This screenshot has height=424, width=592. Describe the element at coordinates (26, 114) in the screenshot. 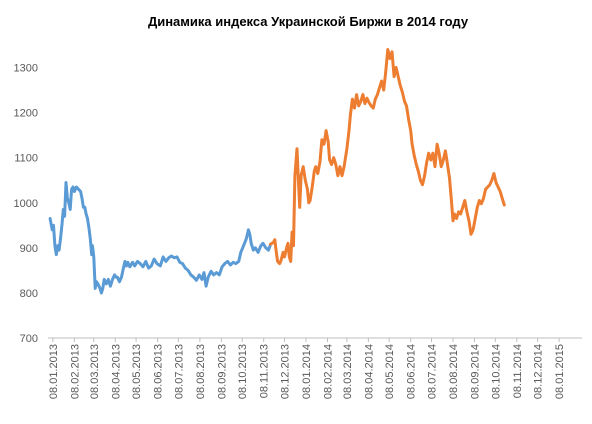

I see `y-tick-label: 1200` at that location.